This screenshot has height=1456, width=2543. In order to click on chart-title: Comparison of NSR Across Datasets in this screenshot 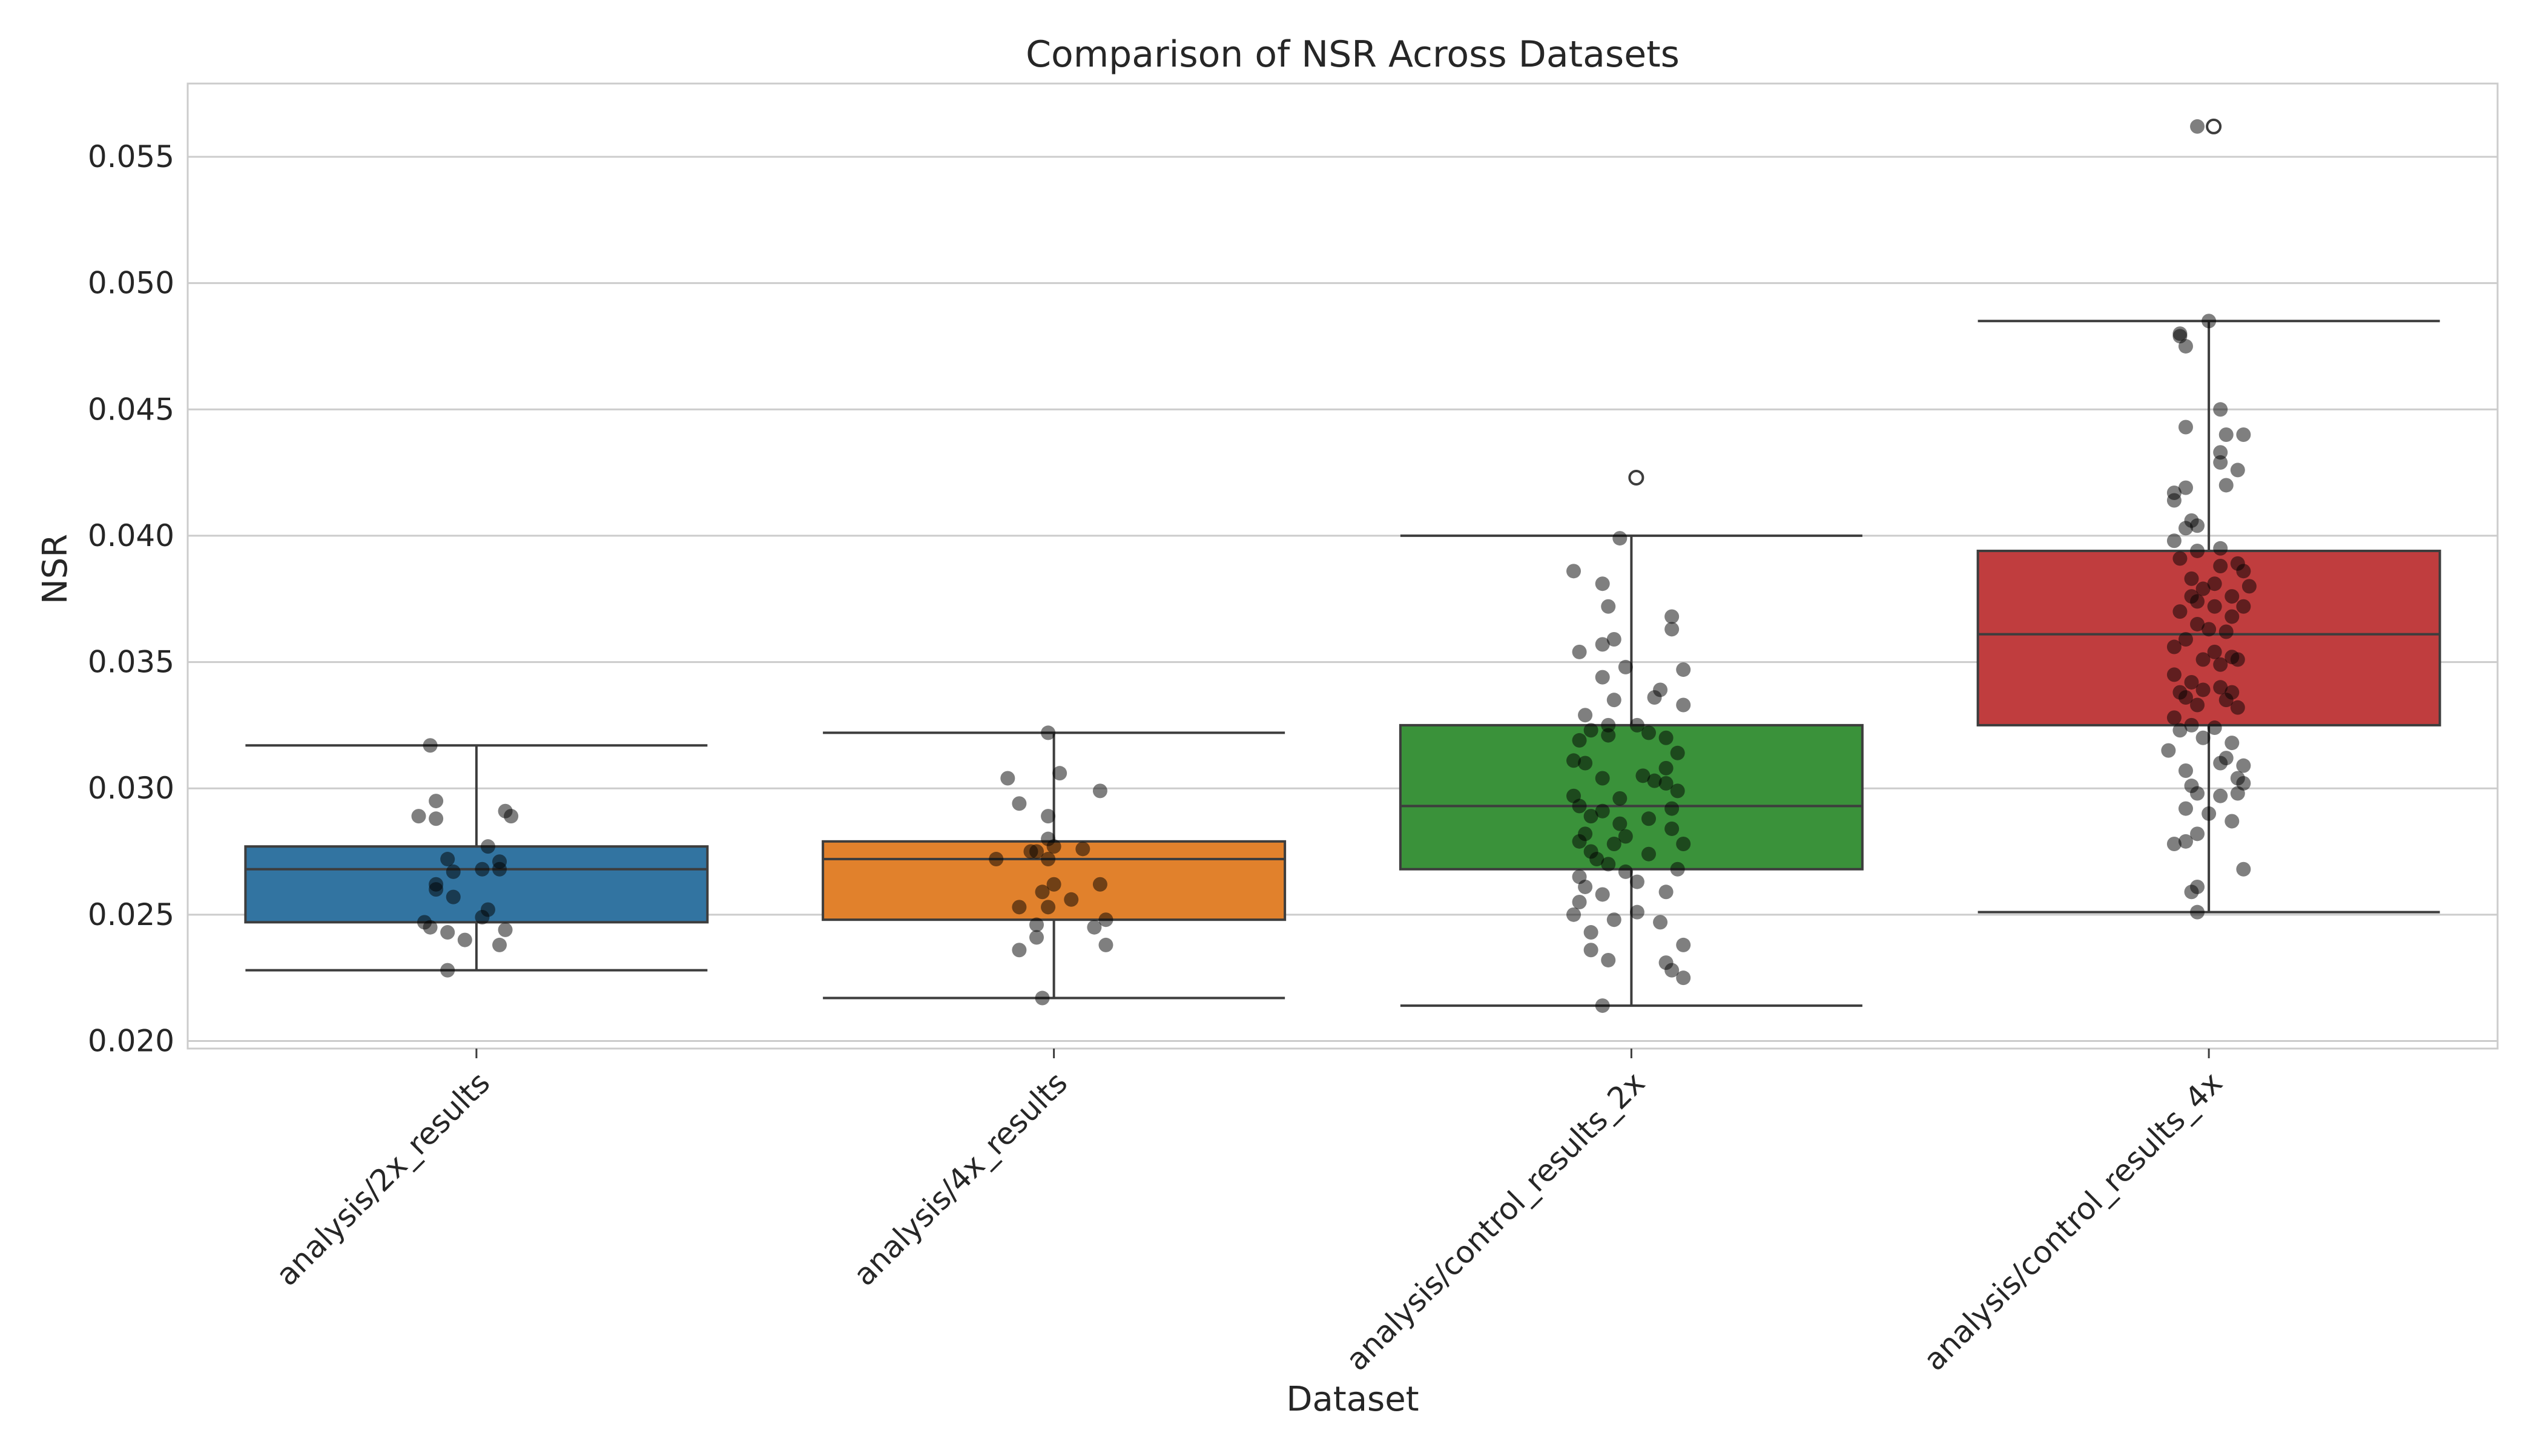, I will do `click(1353, 54)`.